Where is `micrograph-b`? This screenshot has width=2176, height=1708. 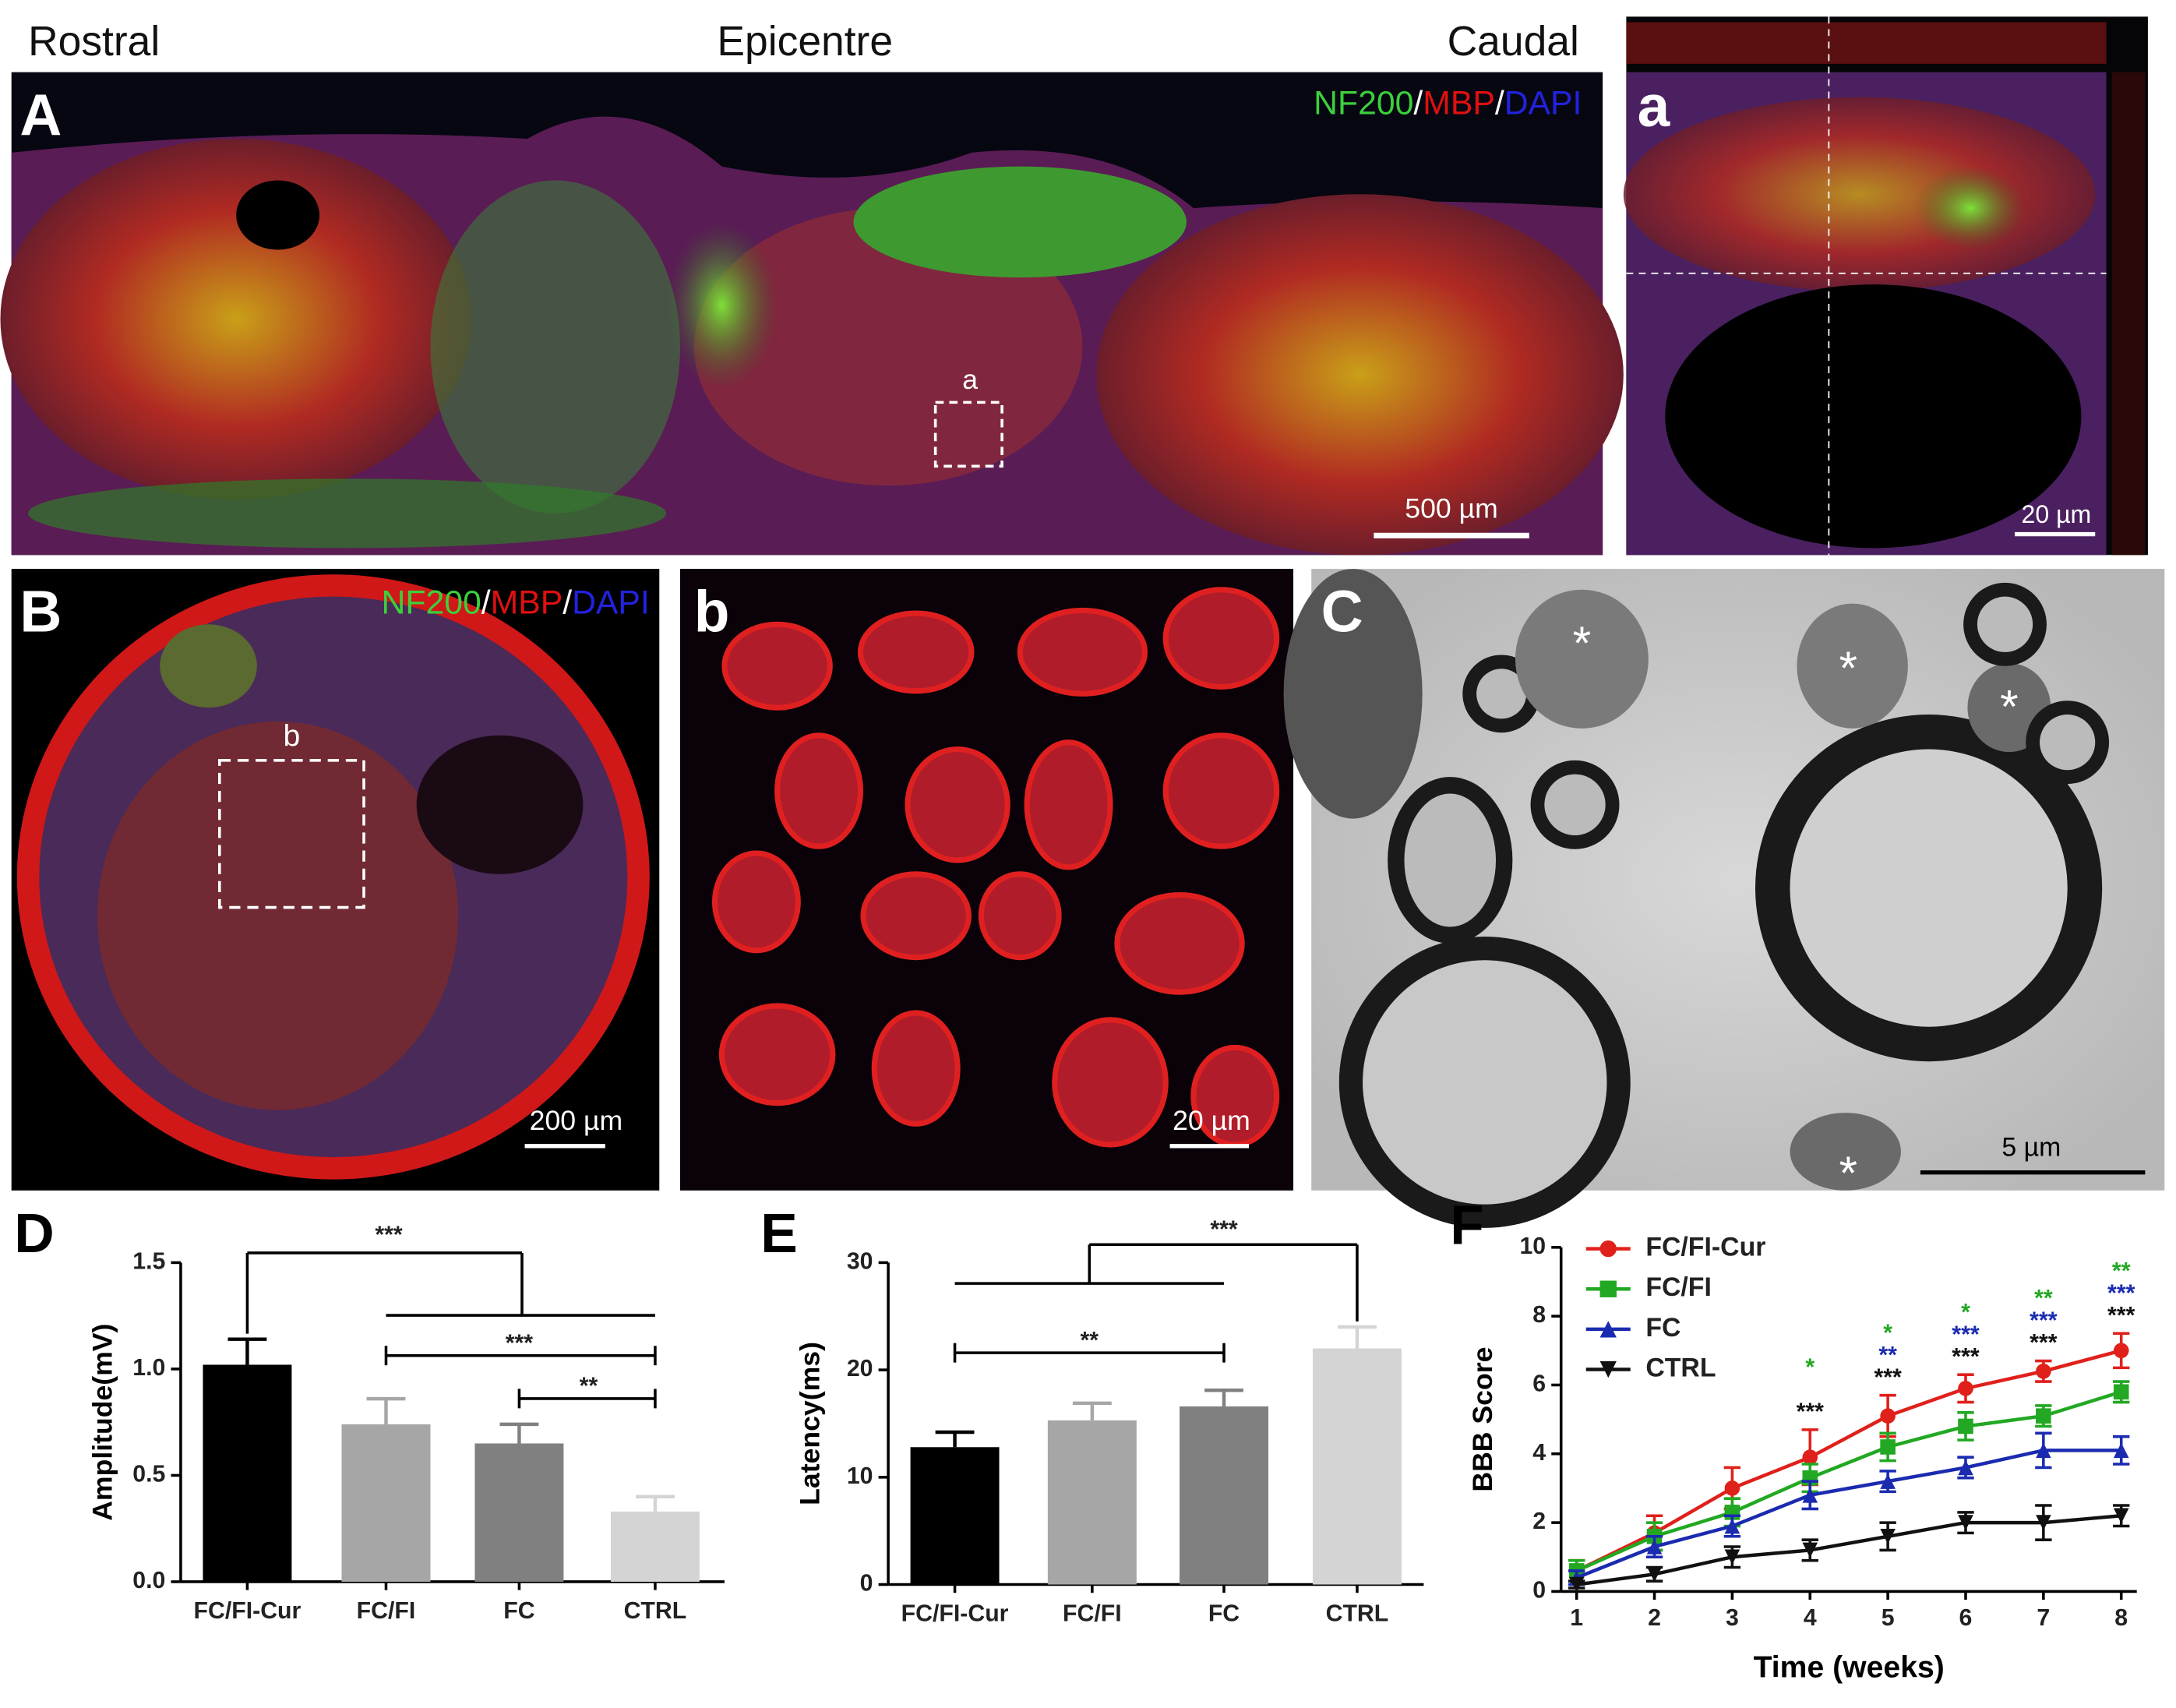 micrograph-b is located at coordinates (986, 880).